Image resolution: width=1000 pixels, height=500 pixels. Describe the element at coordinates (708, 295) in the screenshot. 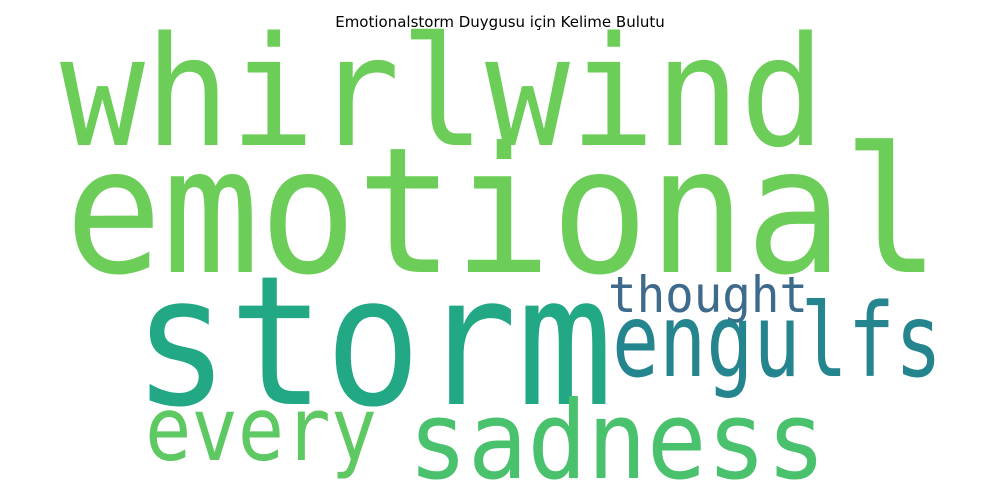

I see `word-thought: thought` at that location.